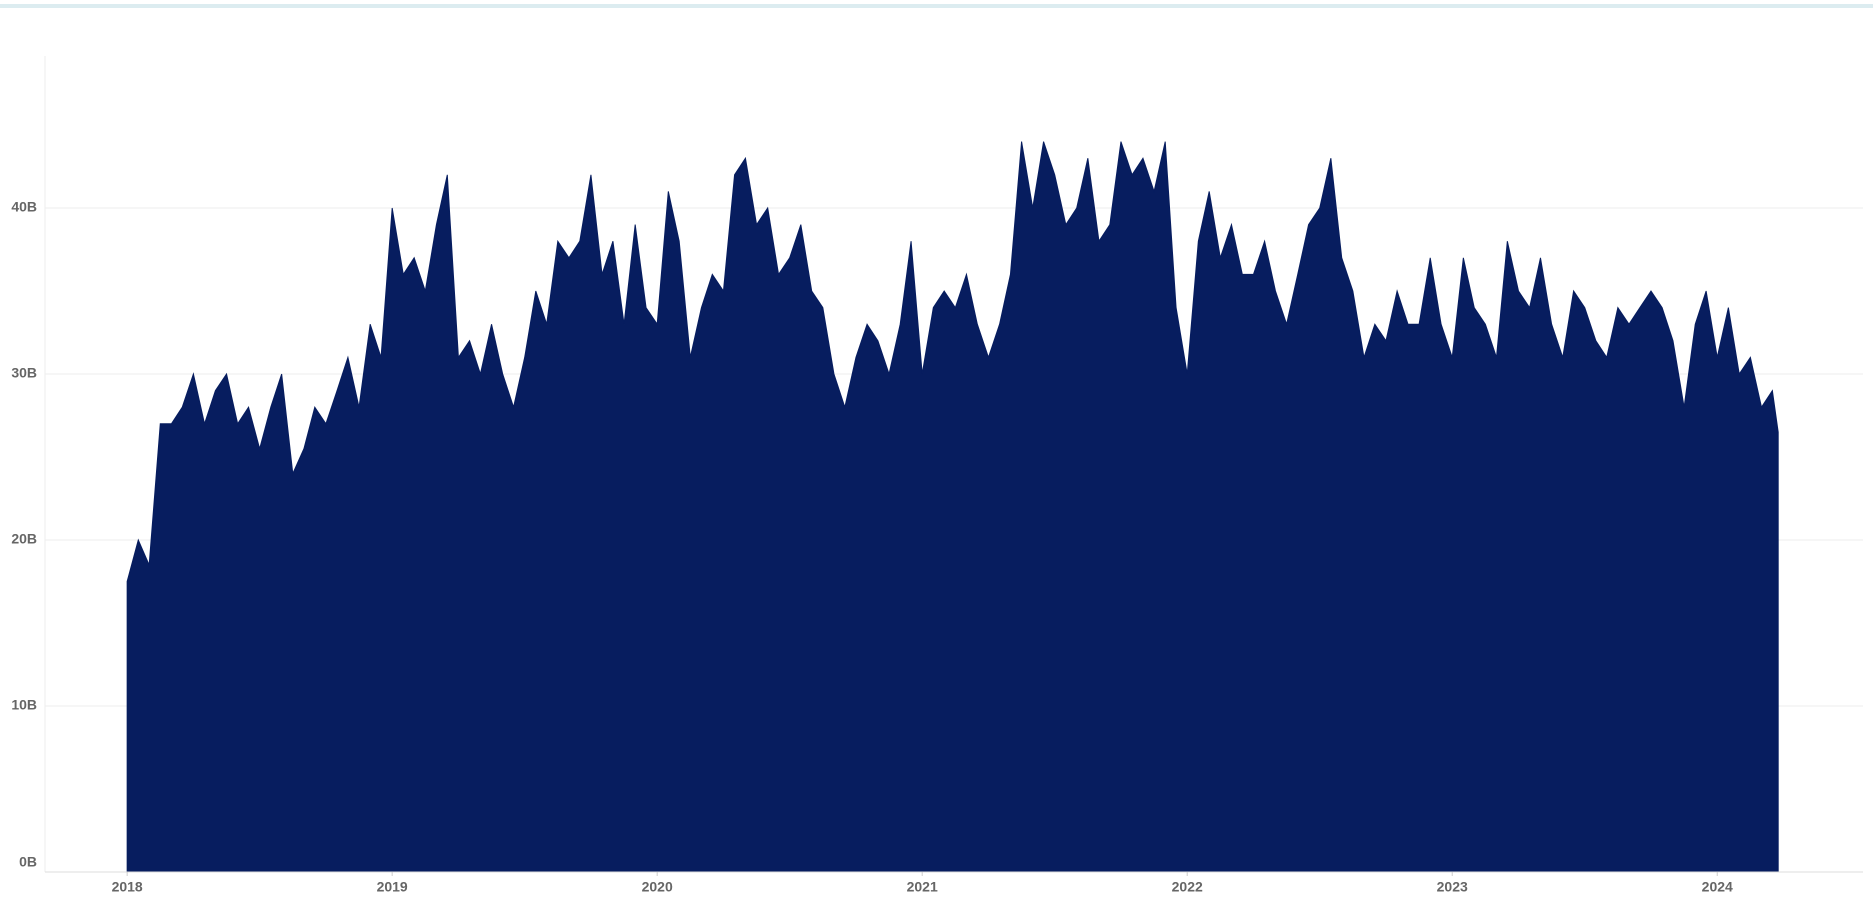  I want to click on x-tick-label: 2024, so click(1717, 887).